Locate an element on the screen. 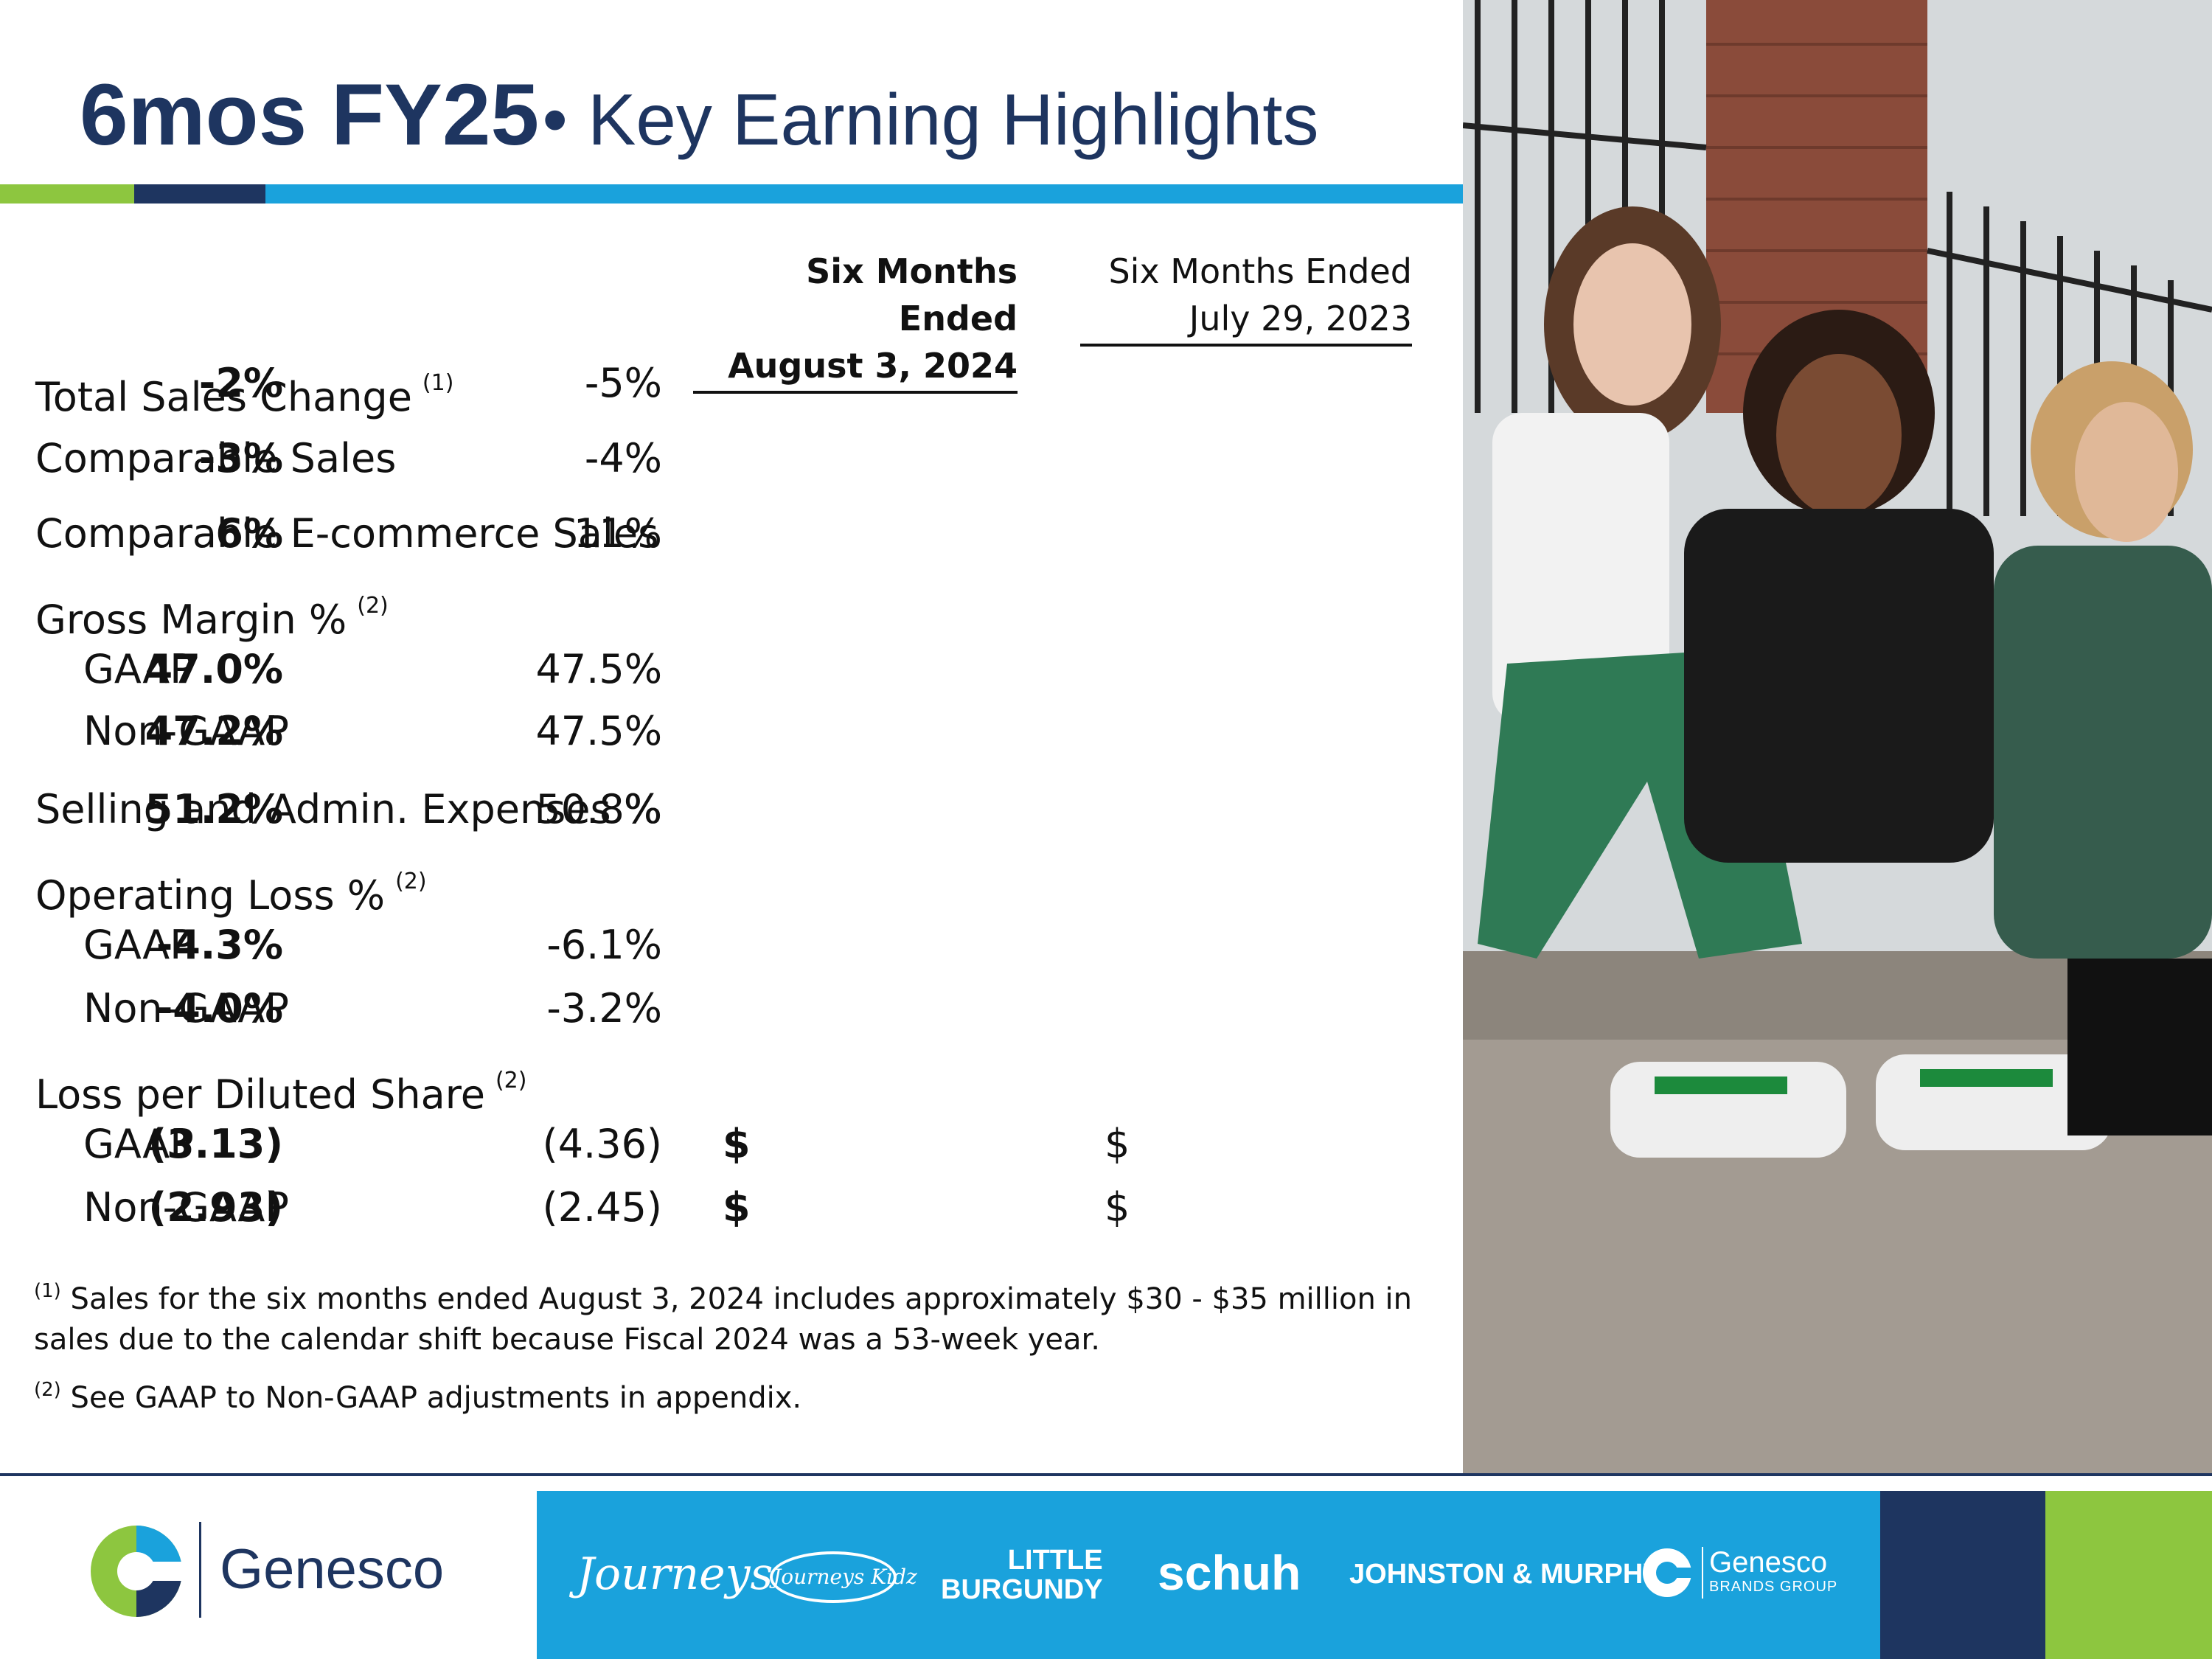 The width and height of the screenshot is (2212, 1659). page-title: 6mos FY25 • Key Earning Highlights is located at coordinates (699, 115).